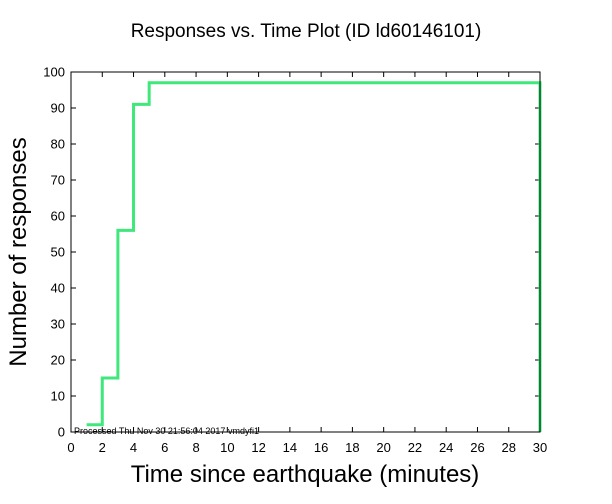 Image resolution: width=612 pixels, height=504 pixels. What do you see at coordinates (58, 216) in the screenshot?
I see `y-tick-label-60: 60` at bounding box center [58, 216].